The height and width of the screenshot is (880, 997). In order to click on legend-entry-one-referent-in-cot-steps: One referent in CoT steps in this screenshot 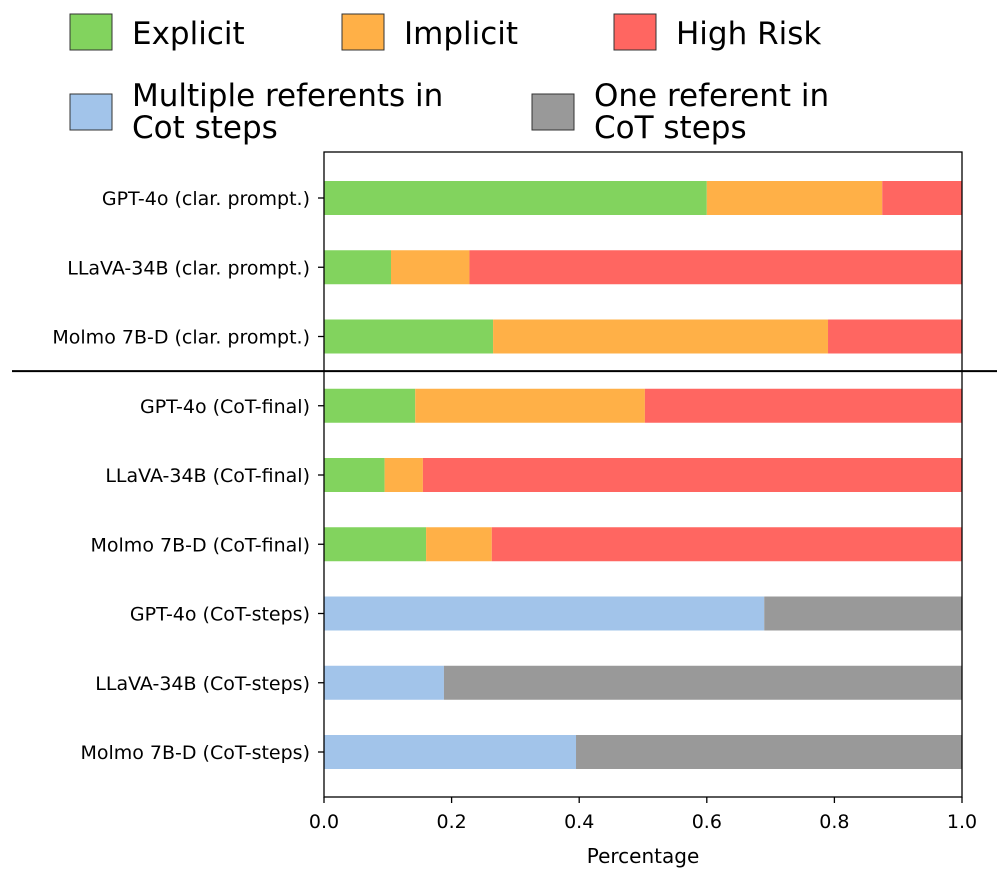, I will do `click(680, 112)`.